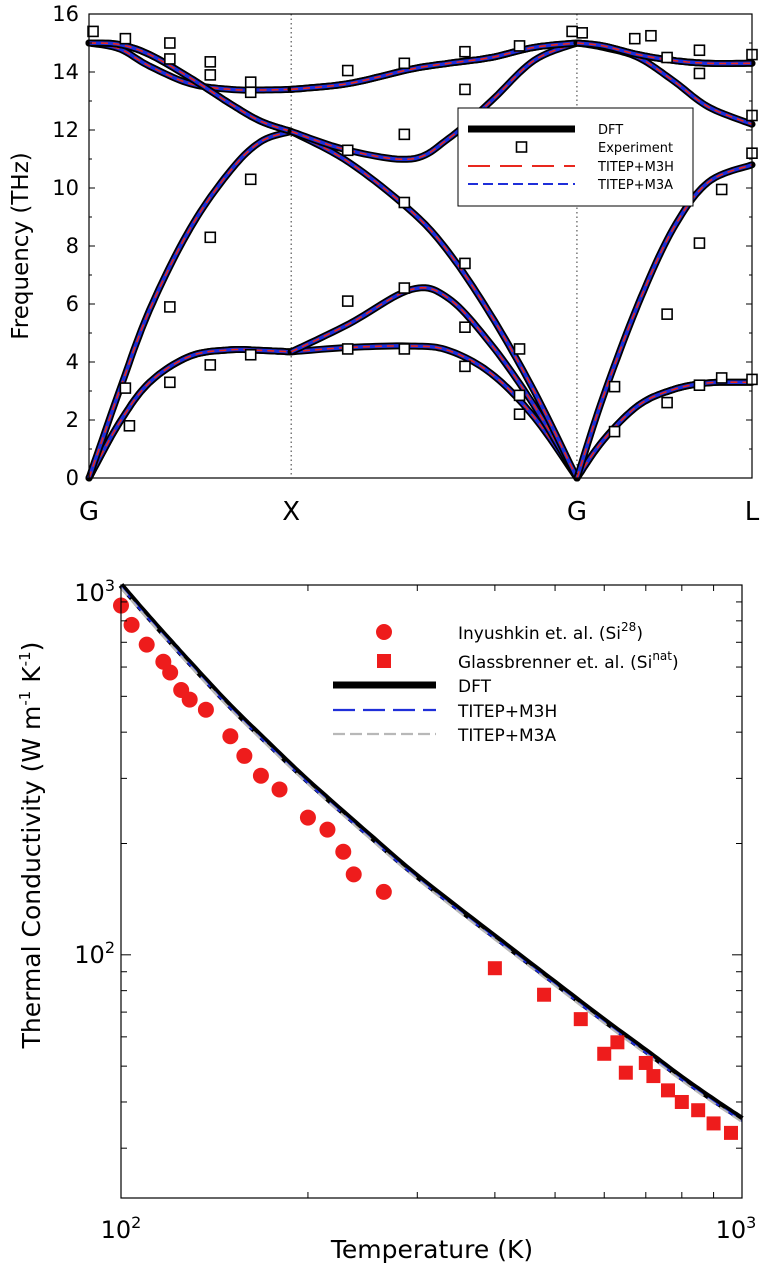 This screenshot has width=763, height=1270. What do you see at coordinates (736, 1228) in the screenshot?
I see `x-tick-label: 10³` at bounding box center [736, 1228].